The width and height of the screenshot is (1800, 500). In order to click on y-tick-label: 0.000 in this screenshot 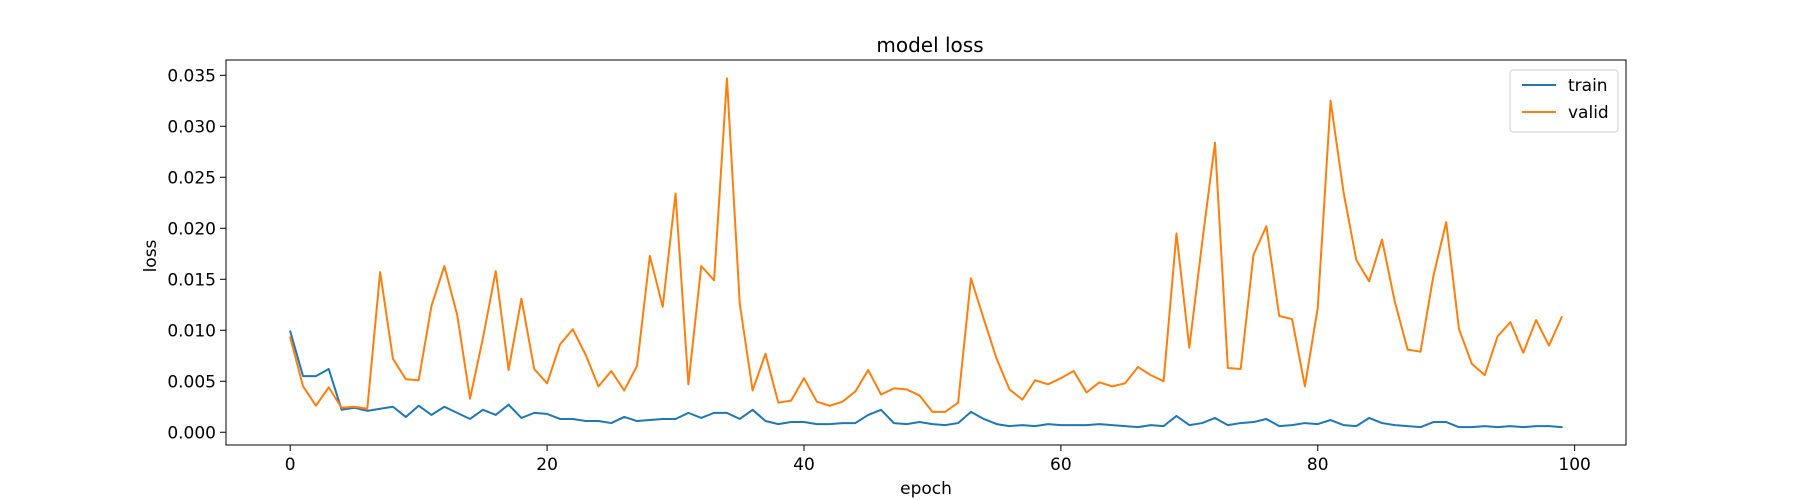, I will do `click(191, 433)`.